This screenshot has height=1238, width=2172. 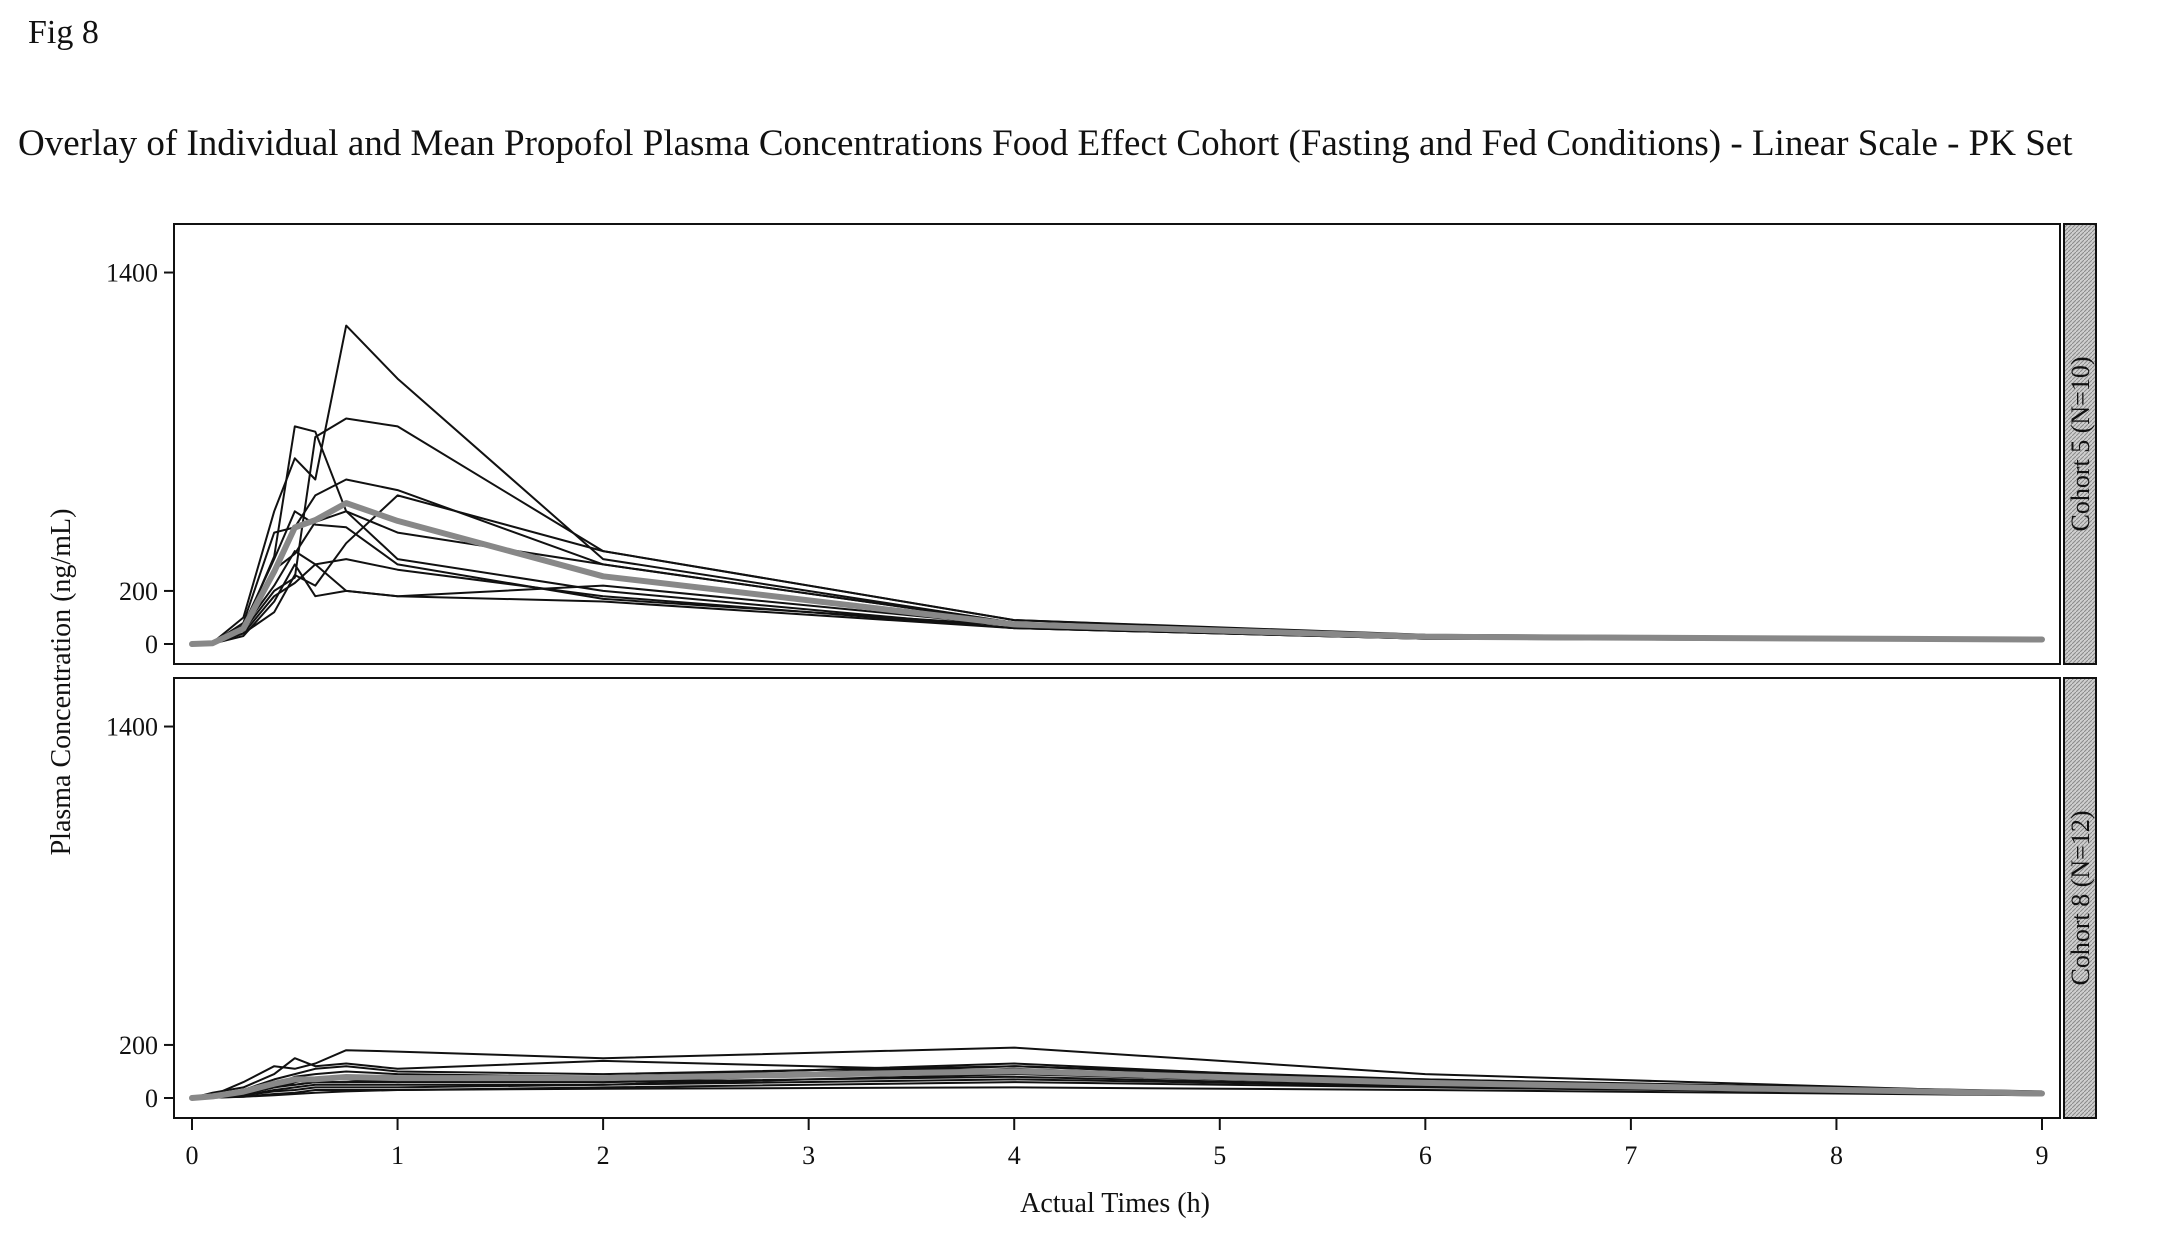 What do you see at coordinates (1117, 1144) in the screenshot?
I see `x-axis: 0 1 2 3 4 5 6 7 8 9` at bounding box center [1117, 1144].